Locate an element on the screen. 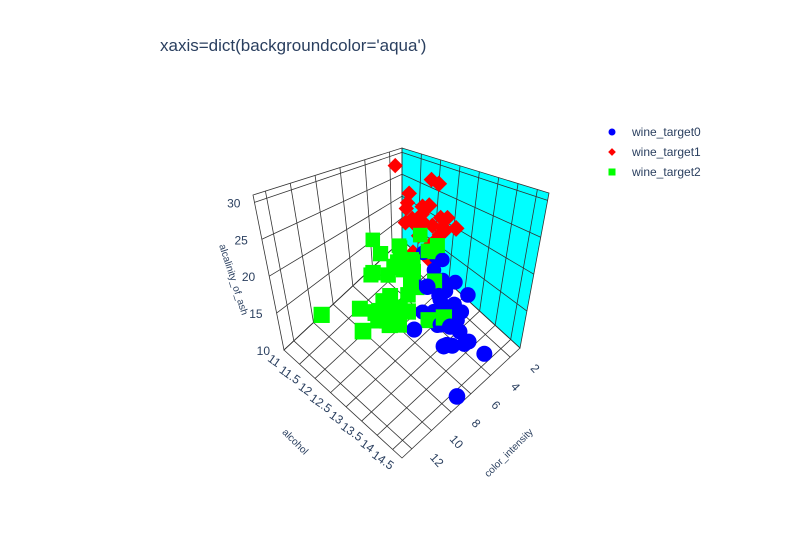  z-tick-label: 30 is located at coordinates (234, 203).